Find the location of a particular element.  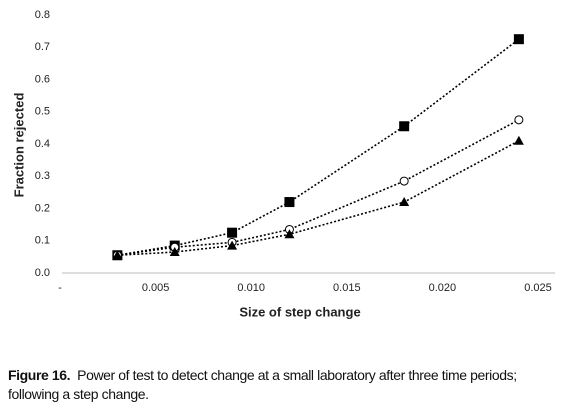

y-tick-label: 0.8 is located at coordinates (42, 15).